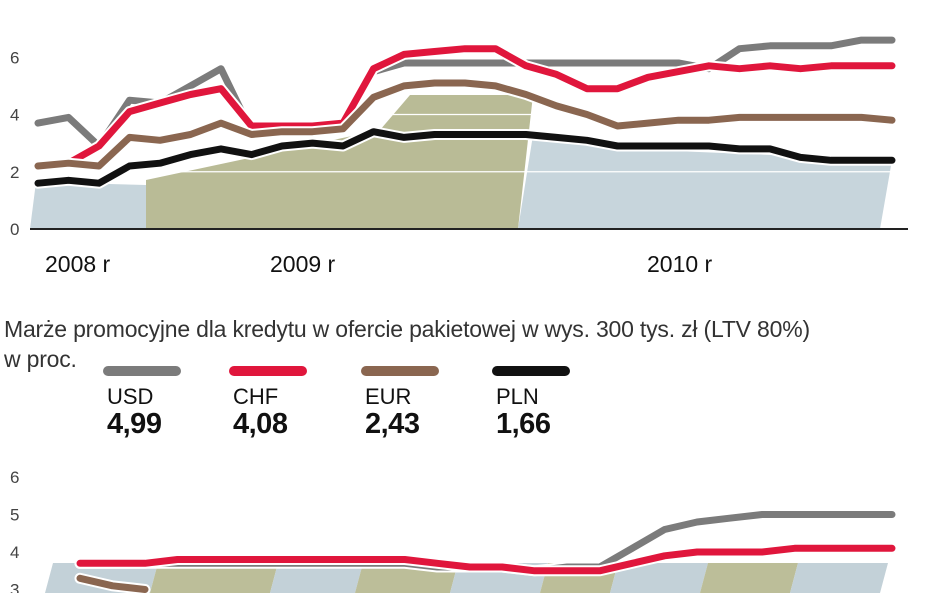 This screenshot has width=948, height=593. I want to click on x-tick-label: 2010 r, so click(680, 264).